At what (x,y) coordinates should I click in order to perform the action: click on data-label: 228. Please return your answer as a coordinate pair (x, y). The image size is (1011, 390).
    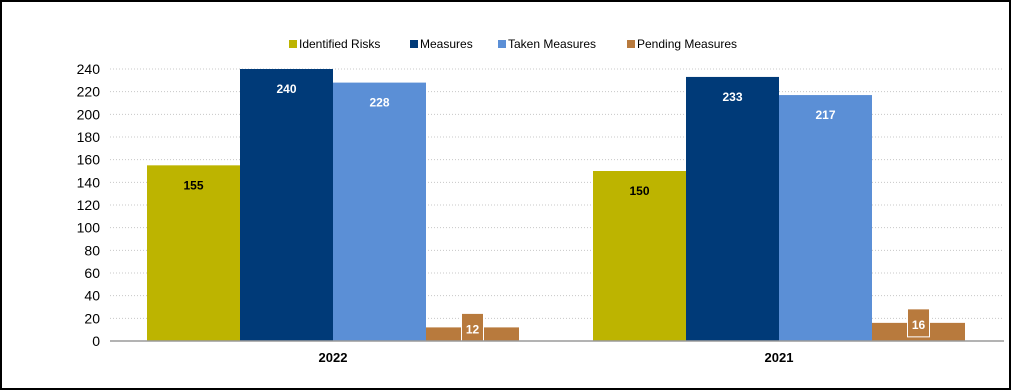
    Looking at the image, I should click on (379, 103).